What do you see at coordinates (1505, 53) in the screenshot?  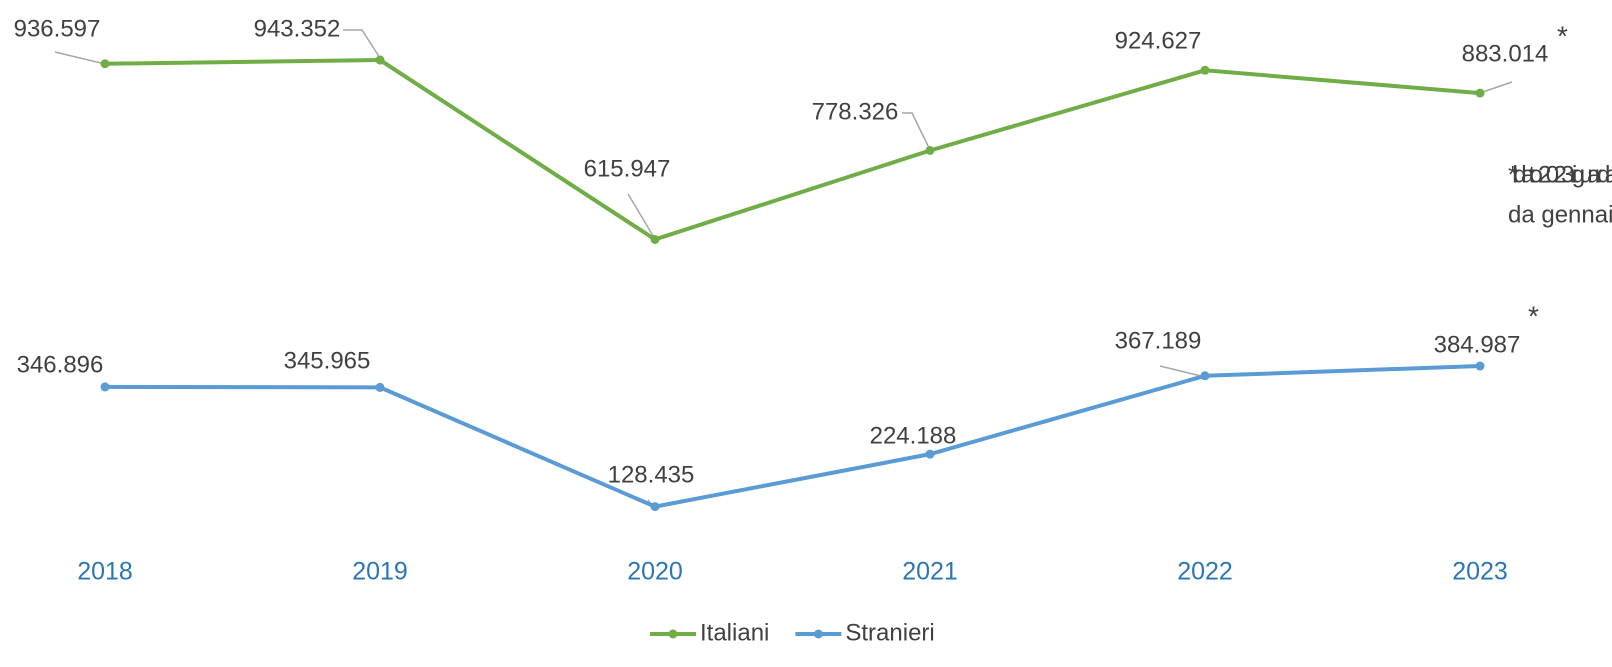 I see `data-label: 883.014` at bounding box center [1505, 53].